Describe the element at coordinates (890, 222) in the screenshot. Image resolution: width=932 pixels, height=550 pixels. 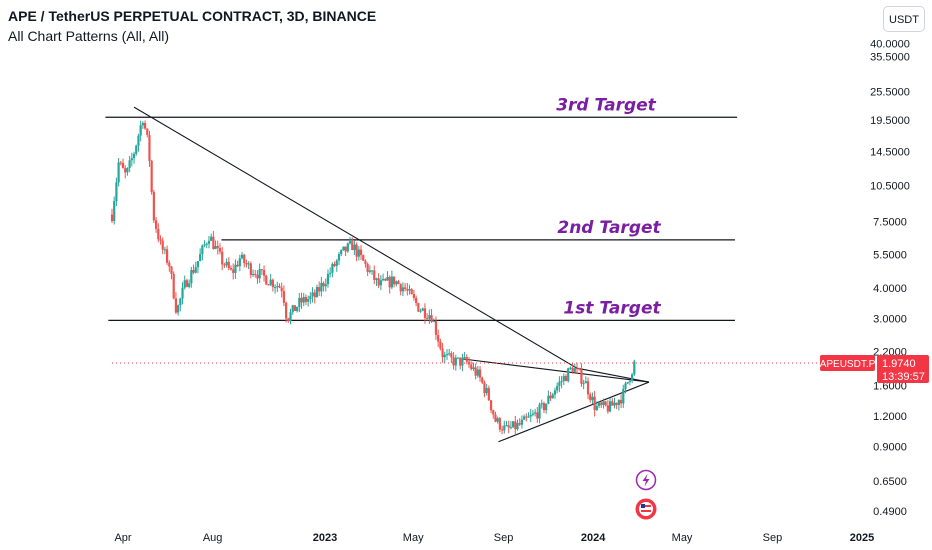
I see `y-tick-label: 7.5000` at that location.